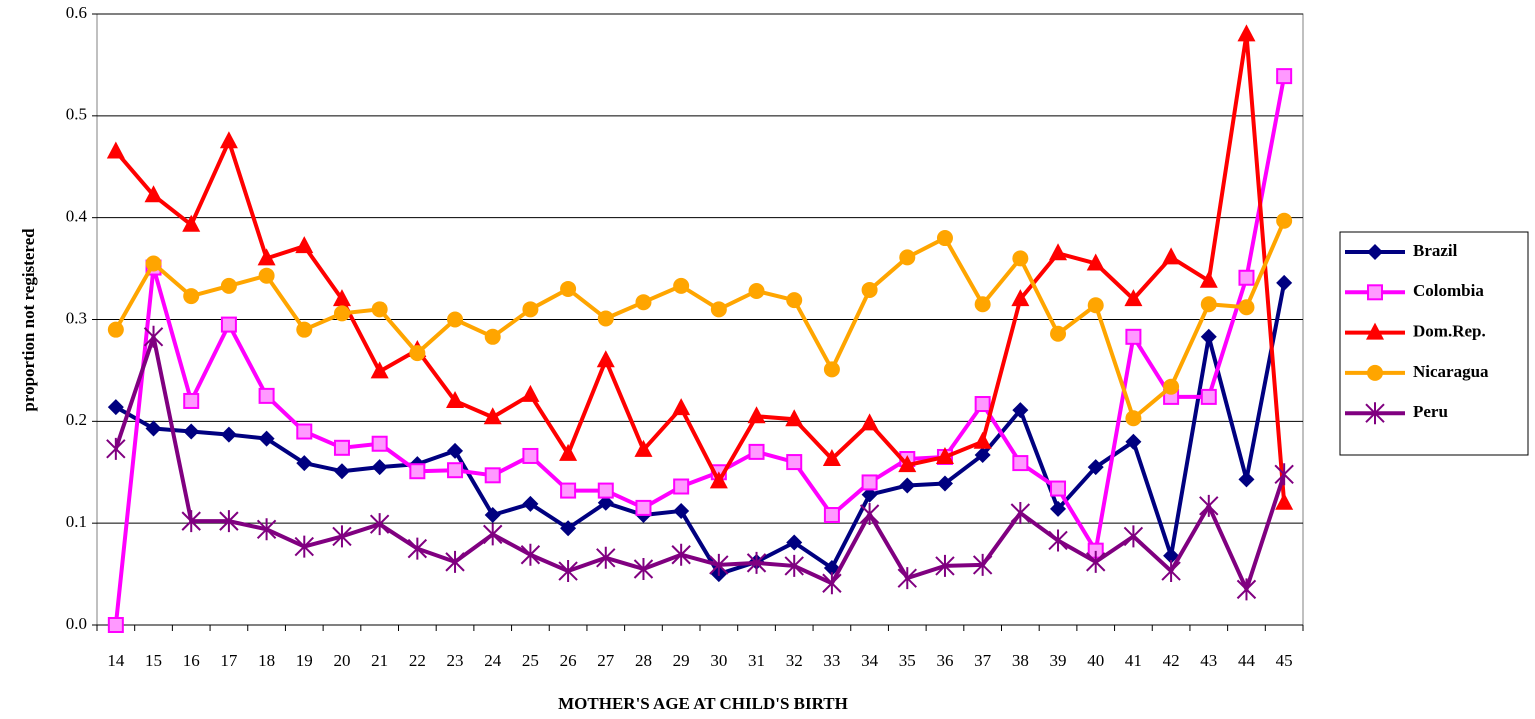 The height and width of the screenshot is (719, 1535). Describe the element at coordinates (983, 660) in the screenshot. I see `x-tick-label: 37` at that location.